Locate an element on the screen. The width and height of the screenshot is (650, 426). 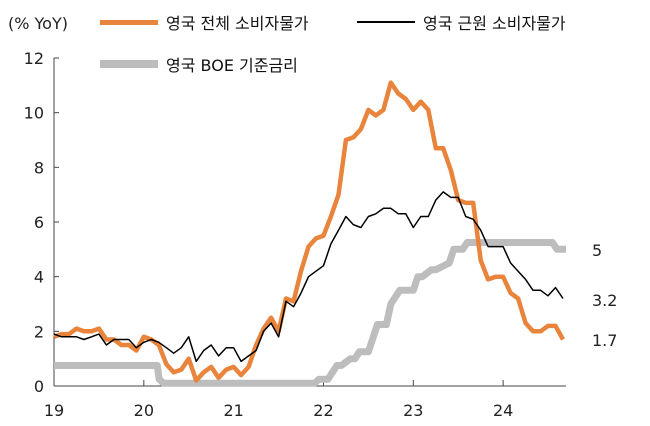
y-tick-label: 2 is located at coordinates (39, 331).